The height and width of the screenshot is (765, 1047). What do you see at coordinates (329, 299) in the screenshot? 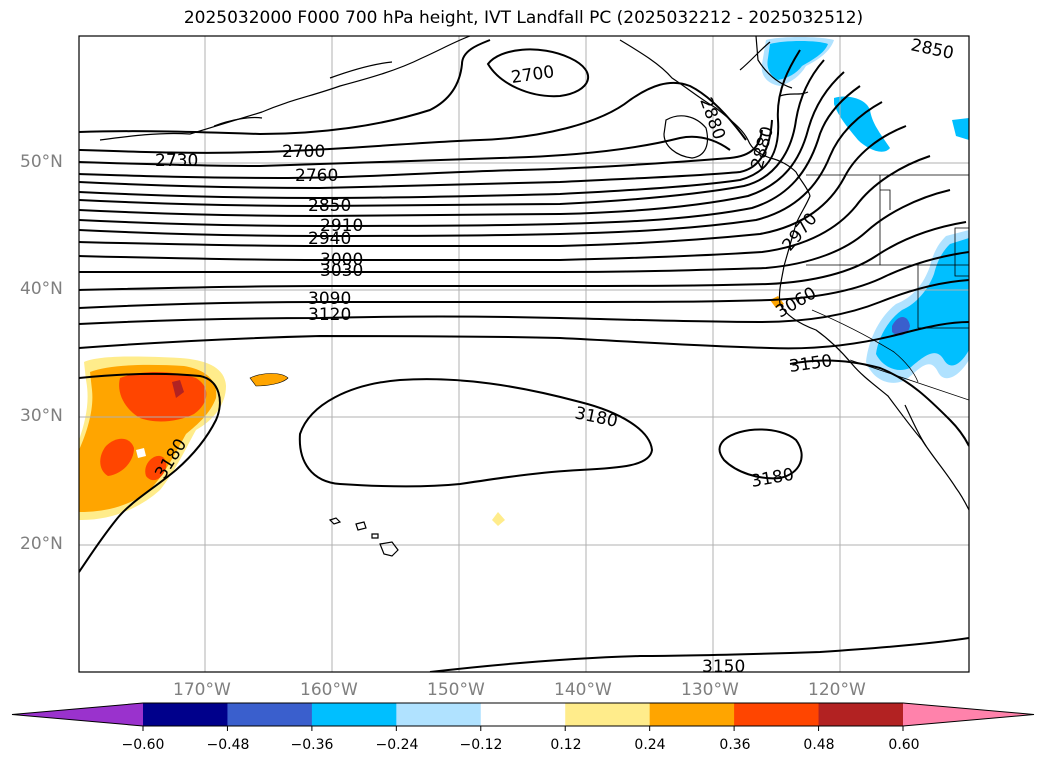
I see `contour-label: 3090` at bounding box center [329, 299].